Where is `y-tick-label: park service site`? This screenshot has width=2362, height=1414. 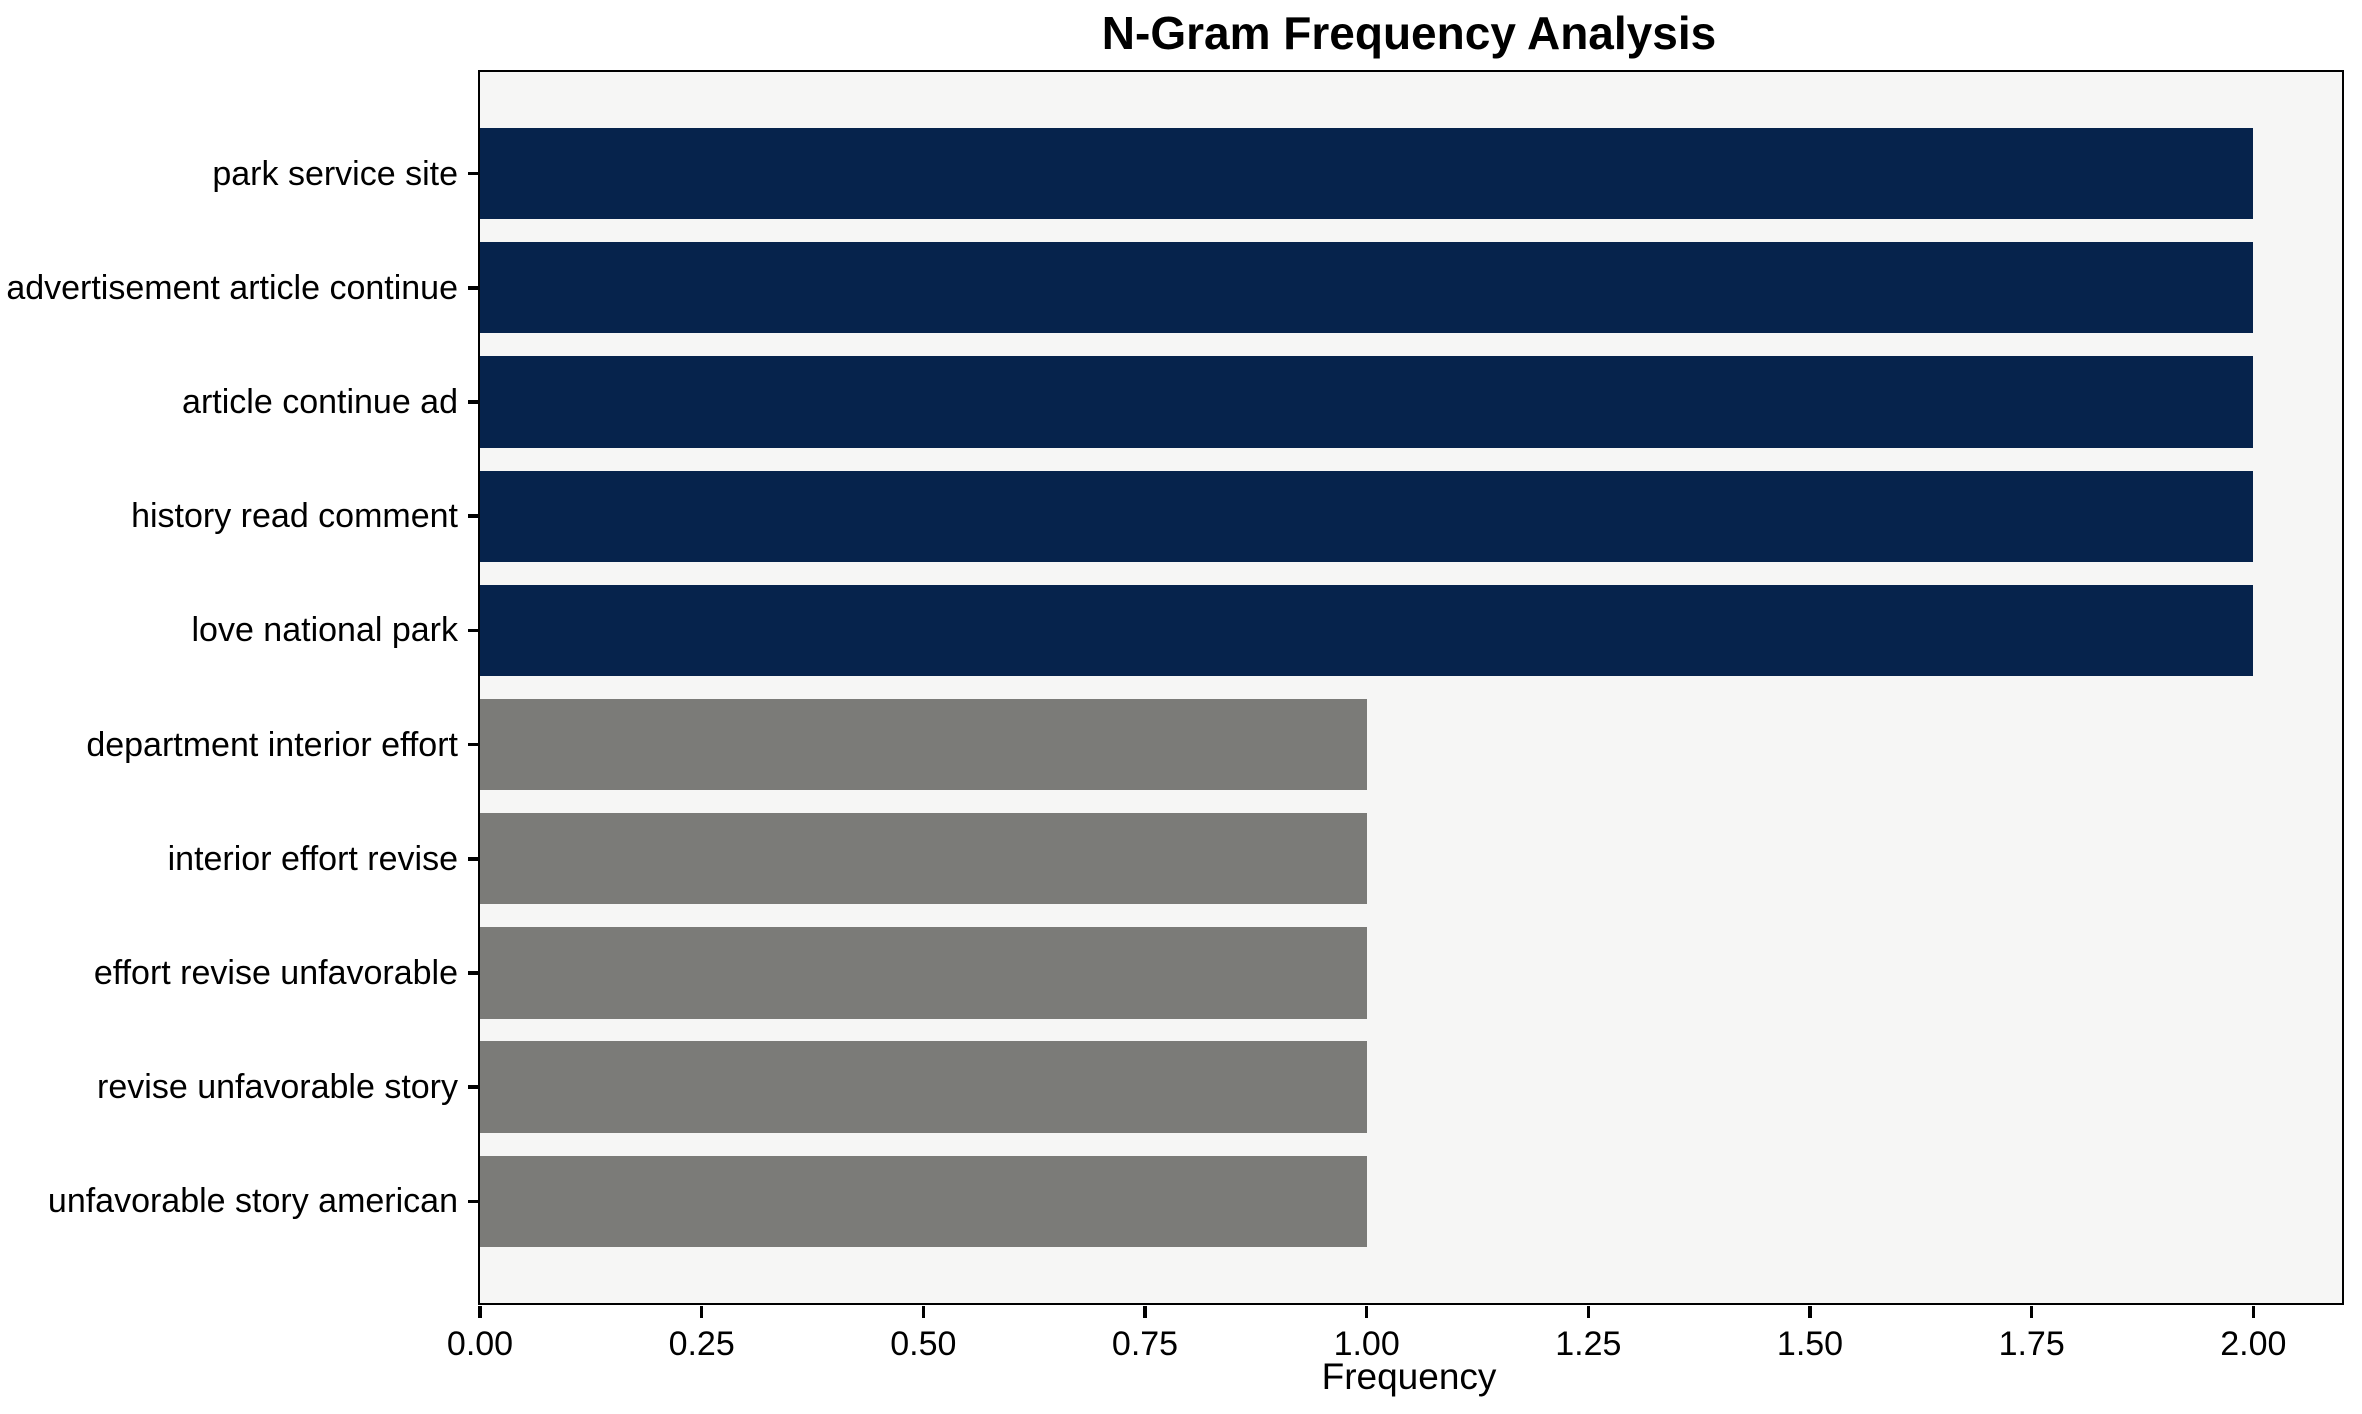
y-tick-label: park service site is located at coordinates (335, 173).